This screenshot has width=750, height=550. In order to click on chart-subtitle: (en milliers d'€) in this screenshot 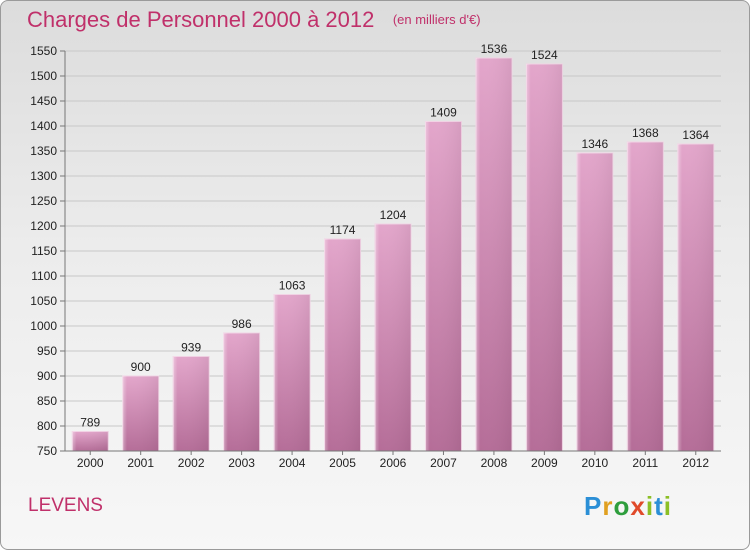, I will do `click(436, 19)`.